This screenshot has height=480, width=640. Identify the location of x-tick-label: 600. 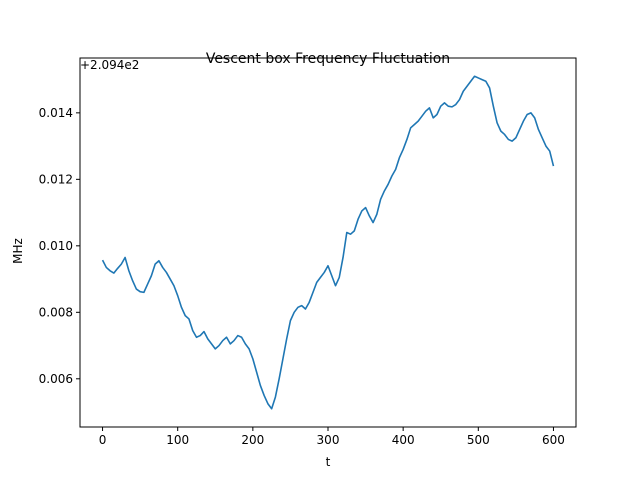
(553, 440).